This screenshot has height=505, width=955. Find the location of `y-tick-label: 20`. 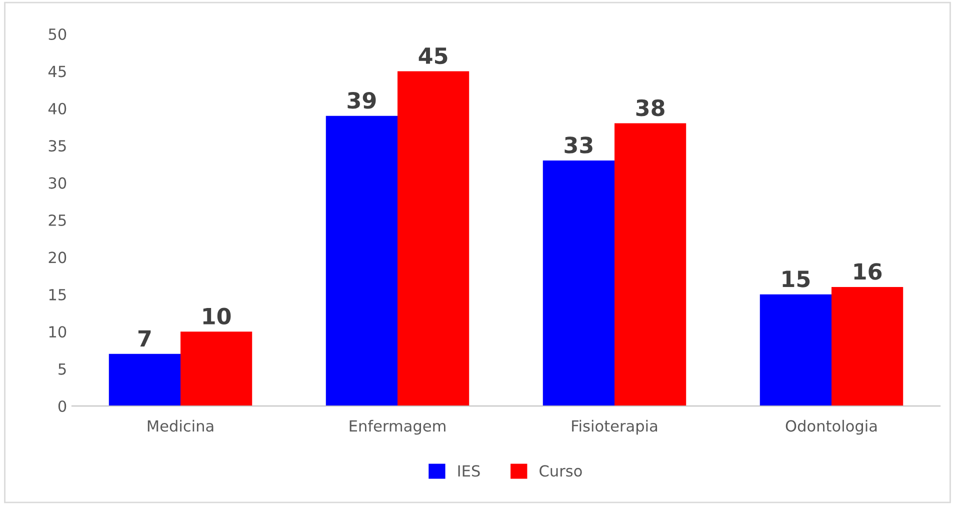

y-tick-label: 20 is located at coordinates (57, 258).